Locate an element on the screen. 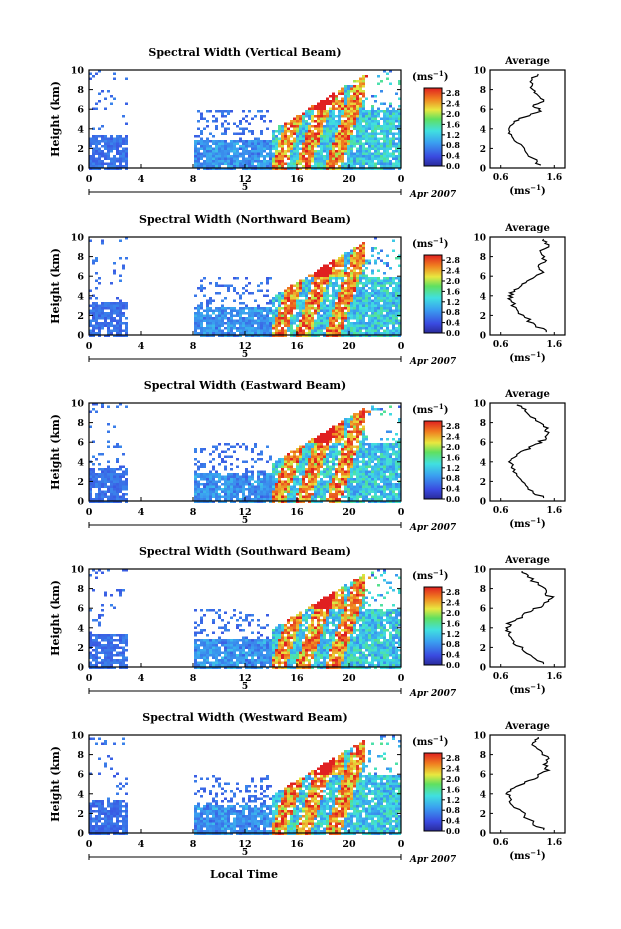  y-tick-label: 2 is located at coordinates (80, 814).